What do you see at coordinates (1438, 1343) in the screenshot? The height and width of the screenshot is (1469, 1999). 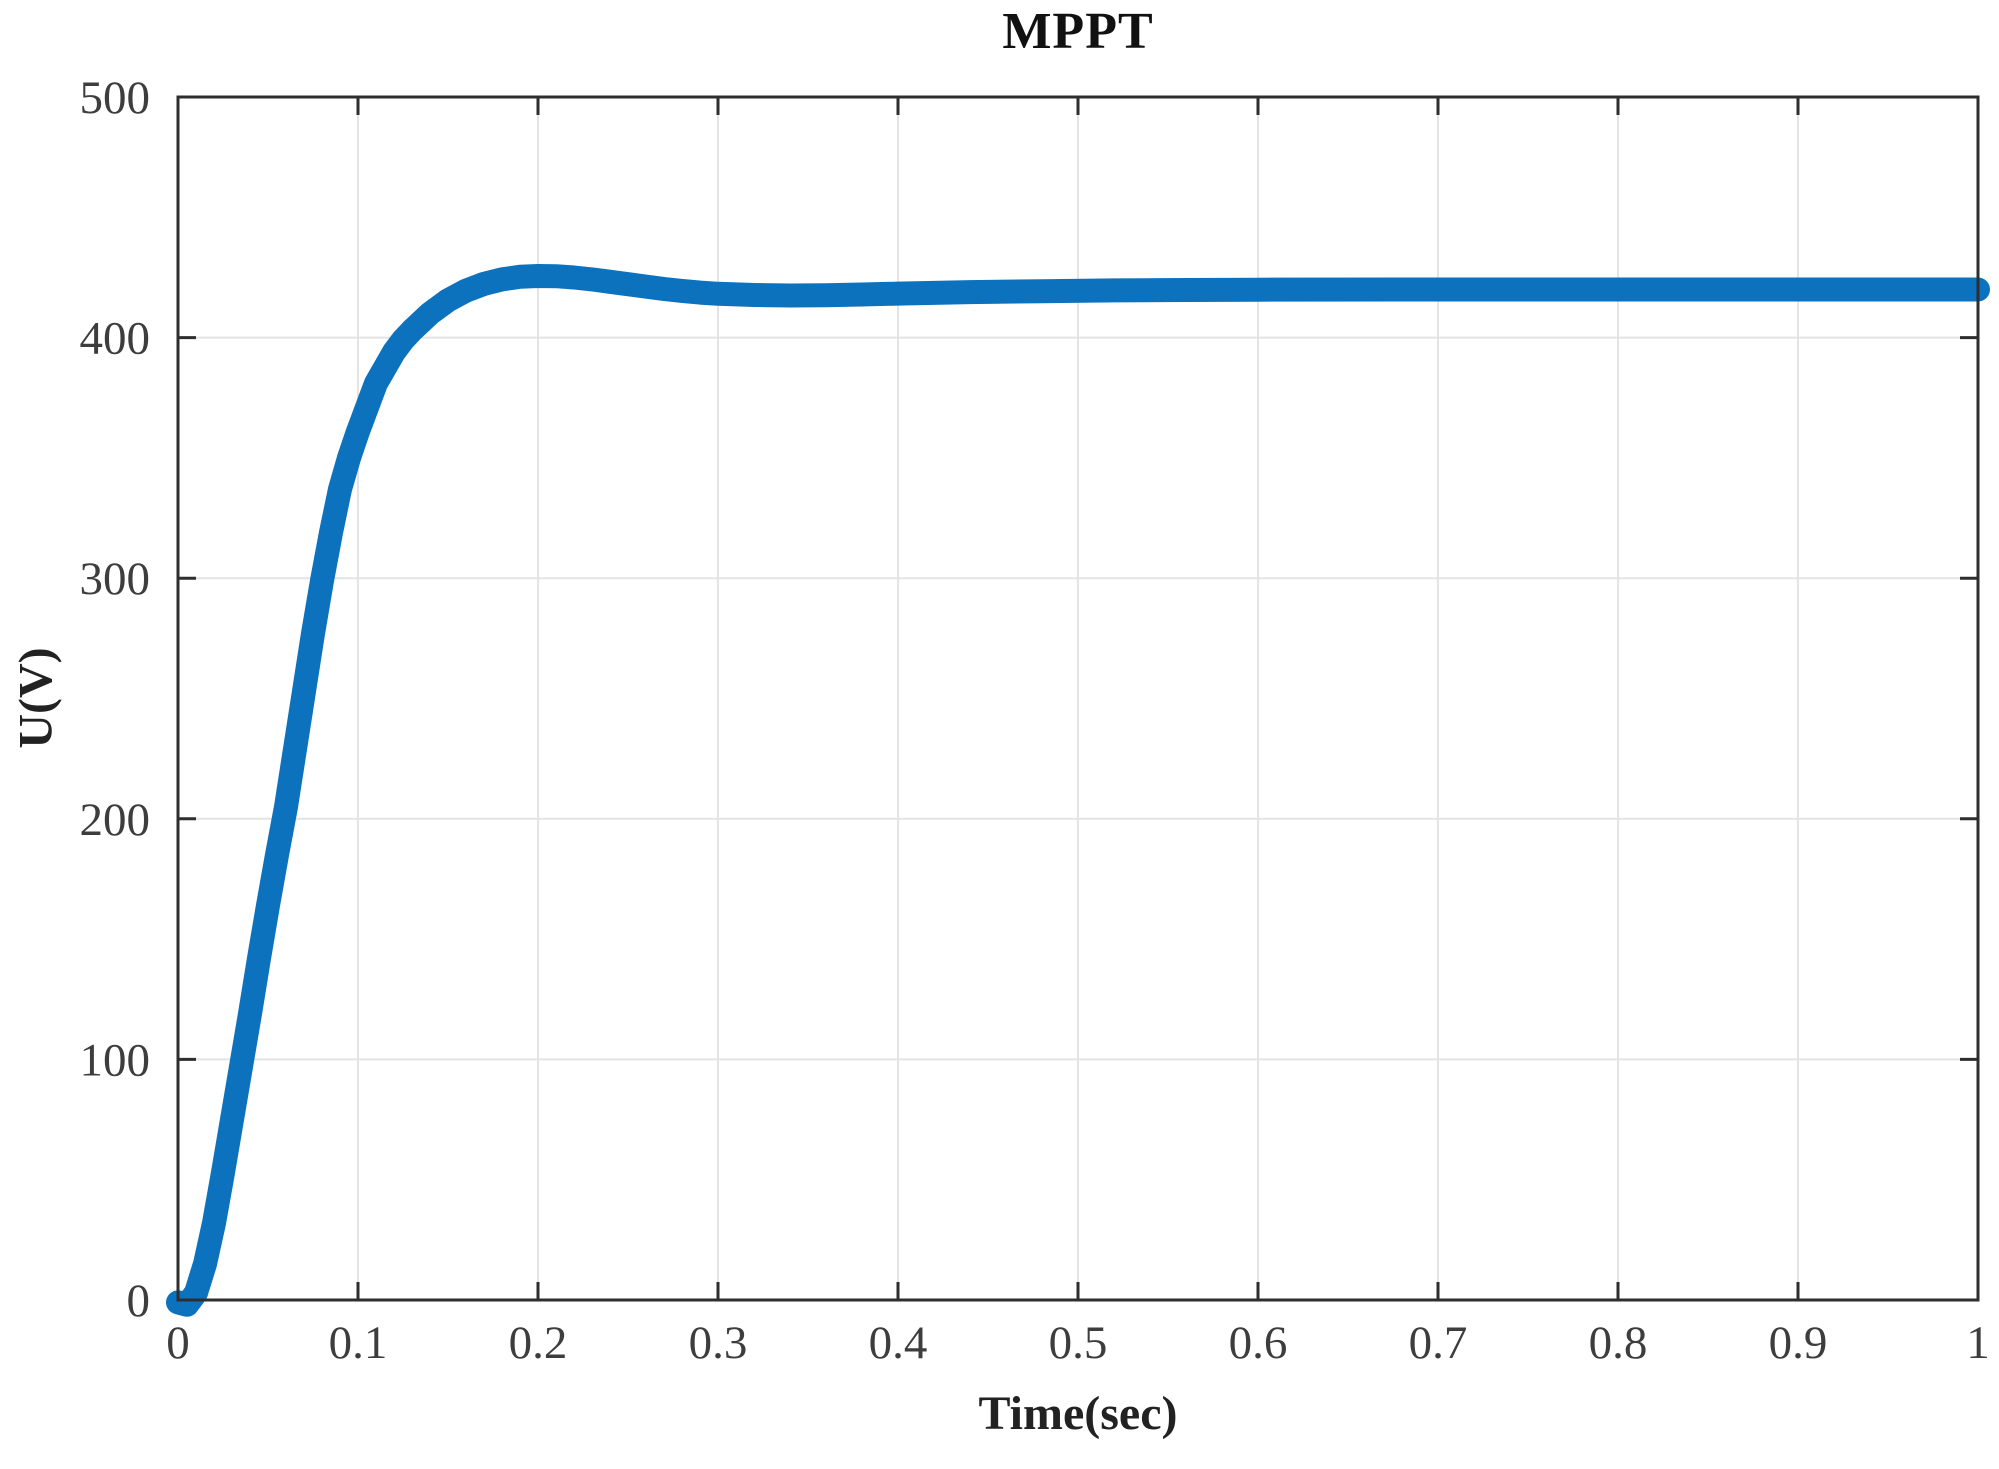 I see `x-tick-label: 0.7` at bounding box center [1438, 1343].